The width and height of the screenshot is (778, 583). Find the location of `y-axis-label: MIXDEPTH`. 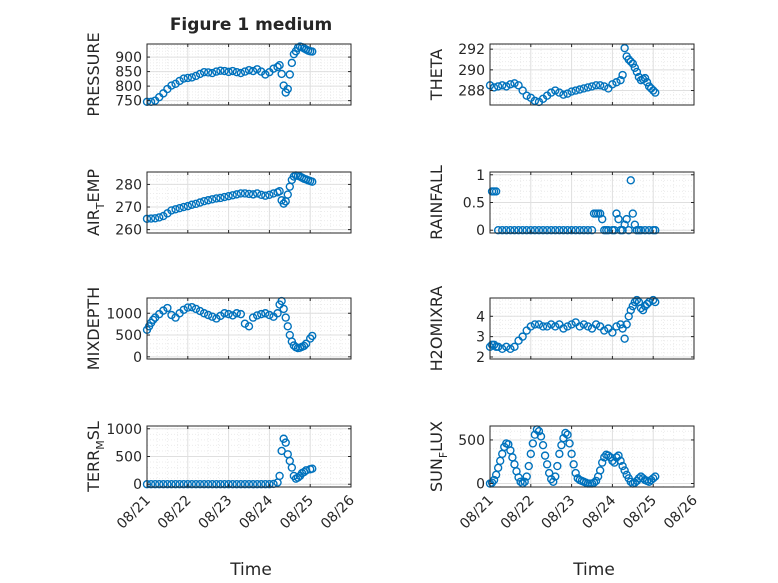

y-axis-label: MIXDEPTH is located at coordinates (93, 328).